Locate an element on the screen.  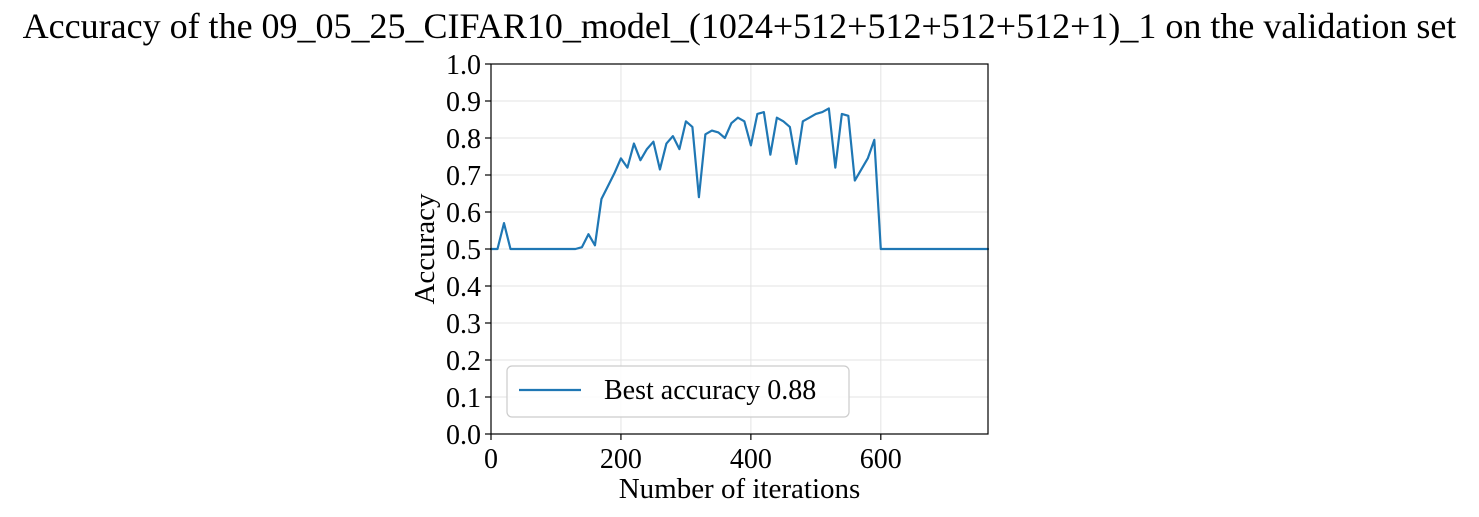
x-tick-label: 600 is located at coordinates (881, 459).